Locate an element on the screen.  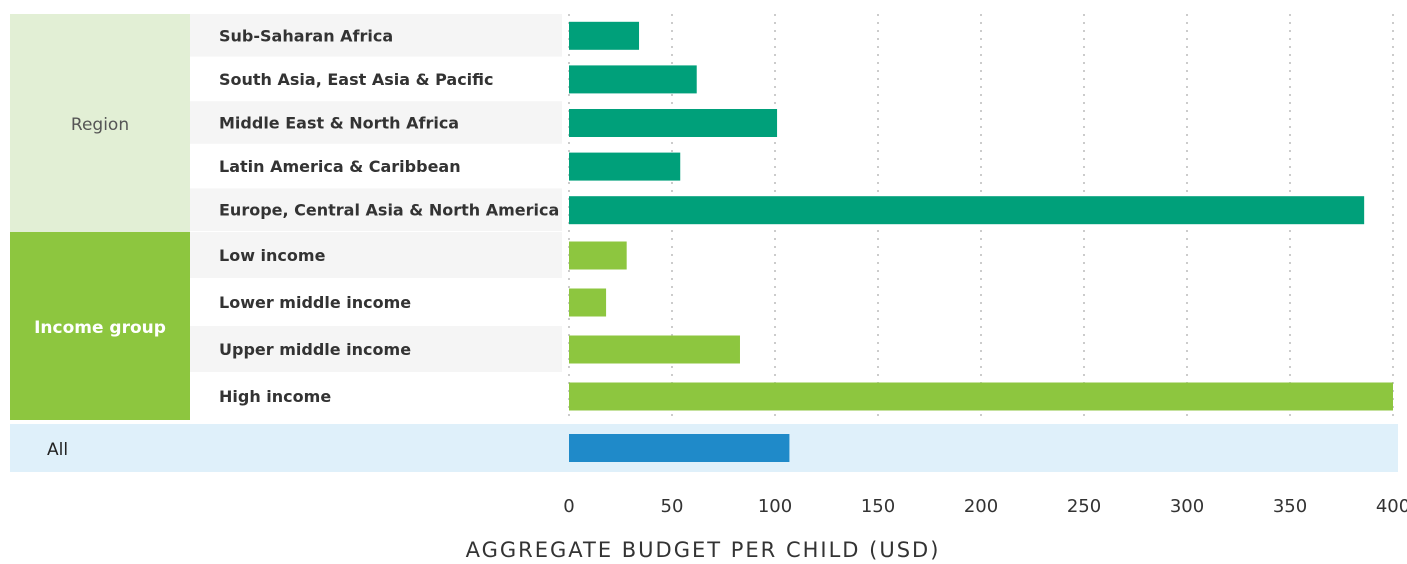
category-label: Sub-Saharan Africa is located at coordinates (306, 35).